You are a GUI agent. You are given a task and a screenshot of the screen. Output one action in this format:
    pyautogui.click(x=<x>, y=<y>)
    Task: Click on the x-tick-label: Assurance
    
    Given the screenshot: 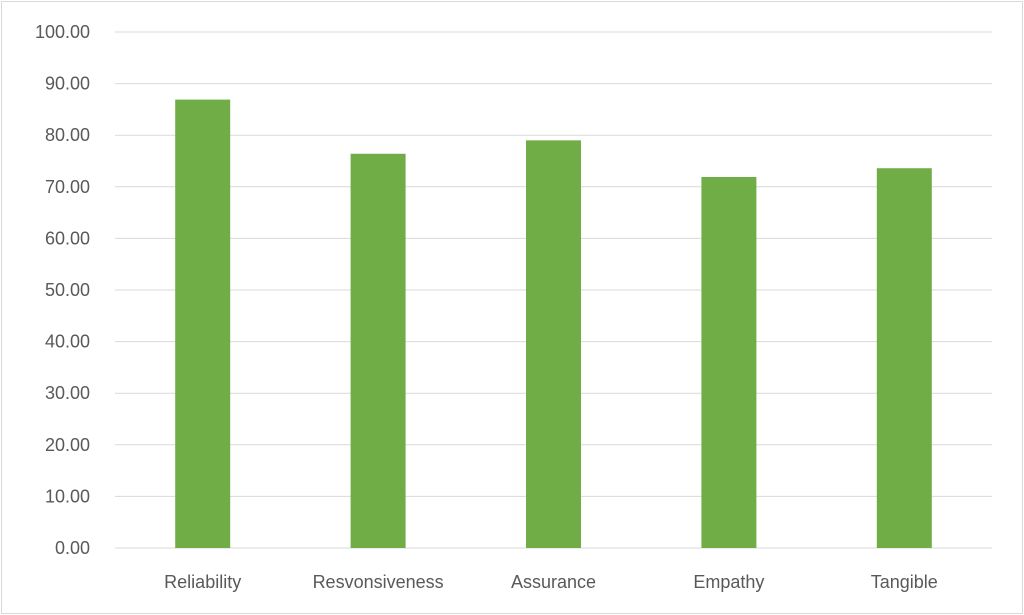 What is the action you would take?
    pyautogui.click(x=553, y=582)
    